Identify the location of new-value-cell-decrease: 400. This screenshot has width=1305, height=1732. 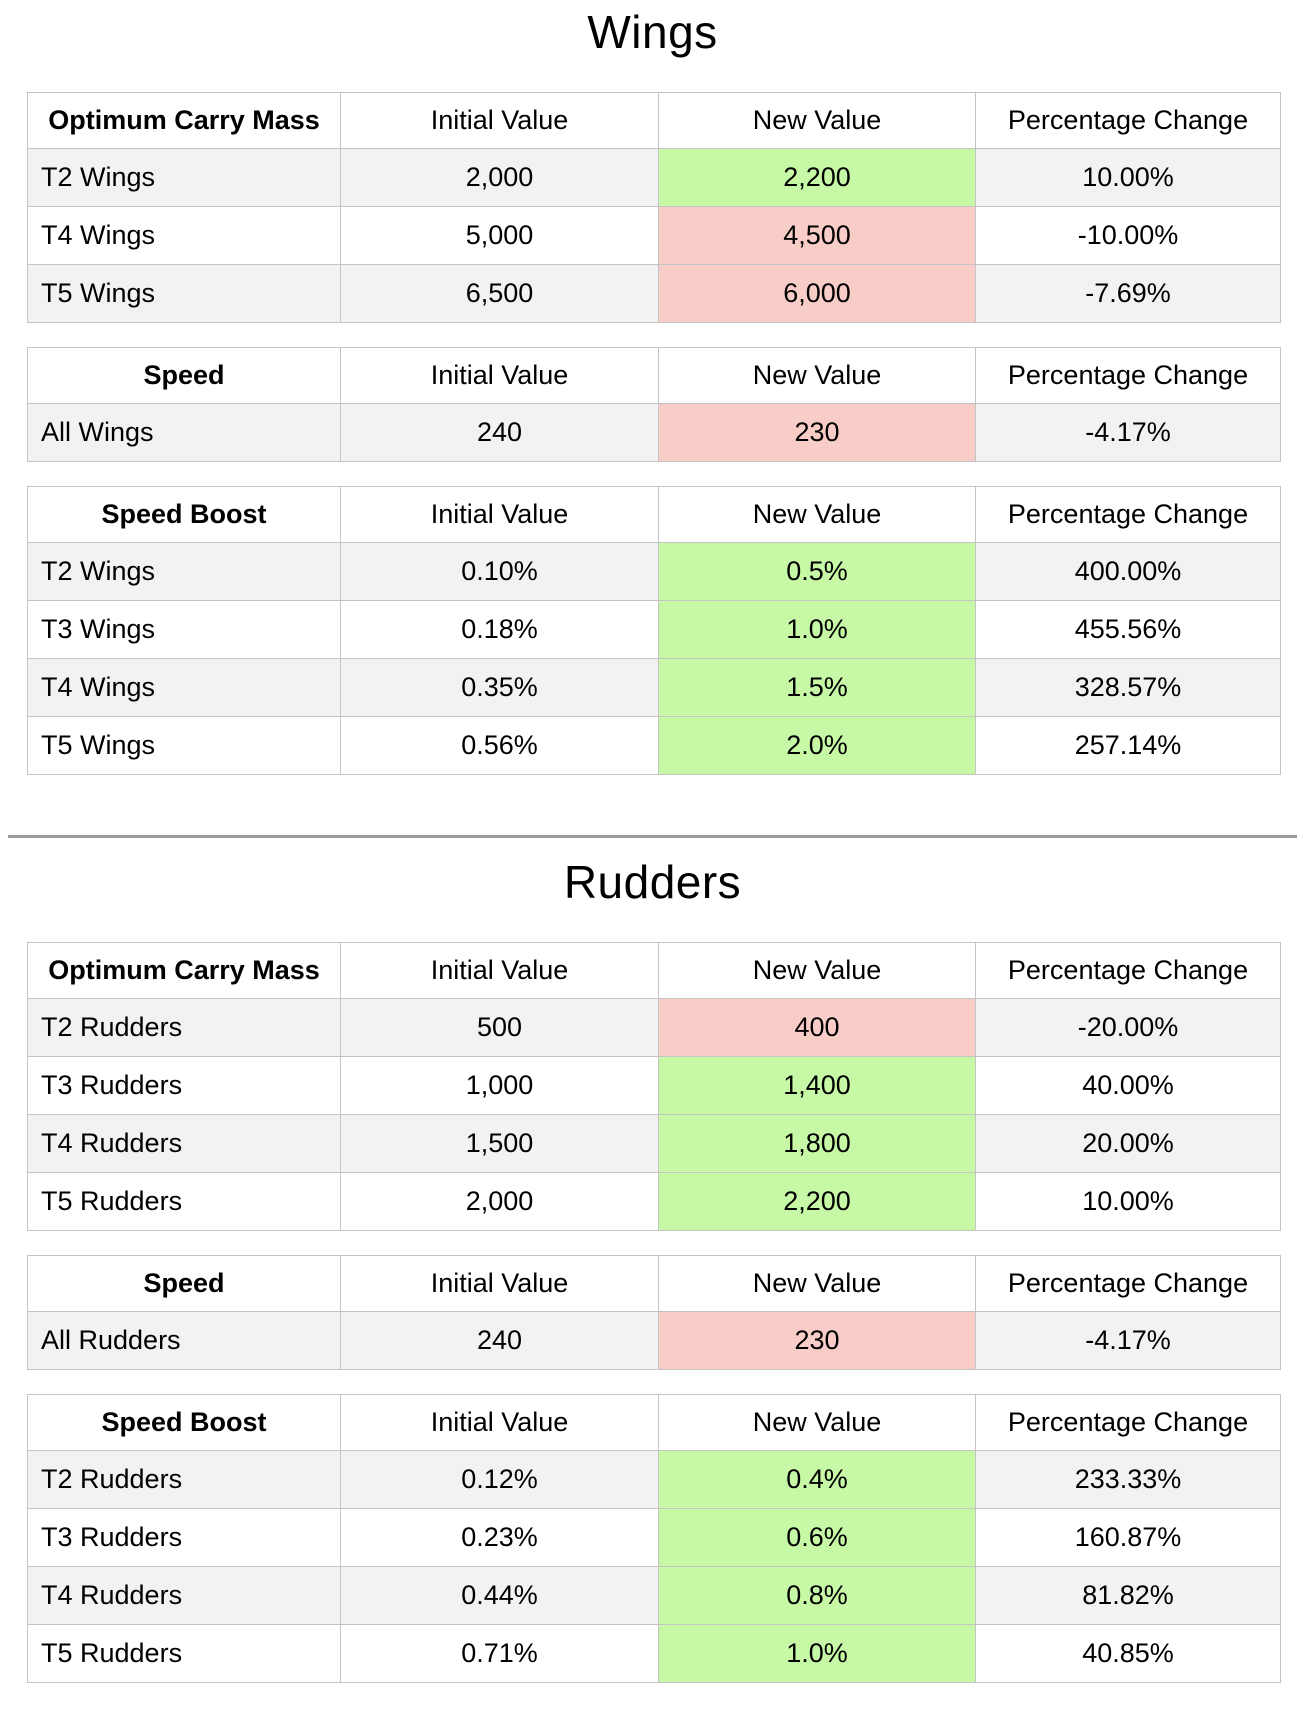
(817, 1027).